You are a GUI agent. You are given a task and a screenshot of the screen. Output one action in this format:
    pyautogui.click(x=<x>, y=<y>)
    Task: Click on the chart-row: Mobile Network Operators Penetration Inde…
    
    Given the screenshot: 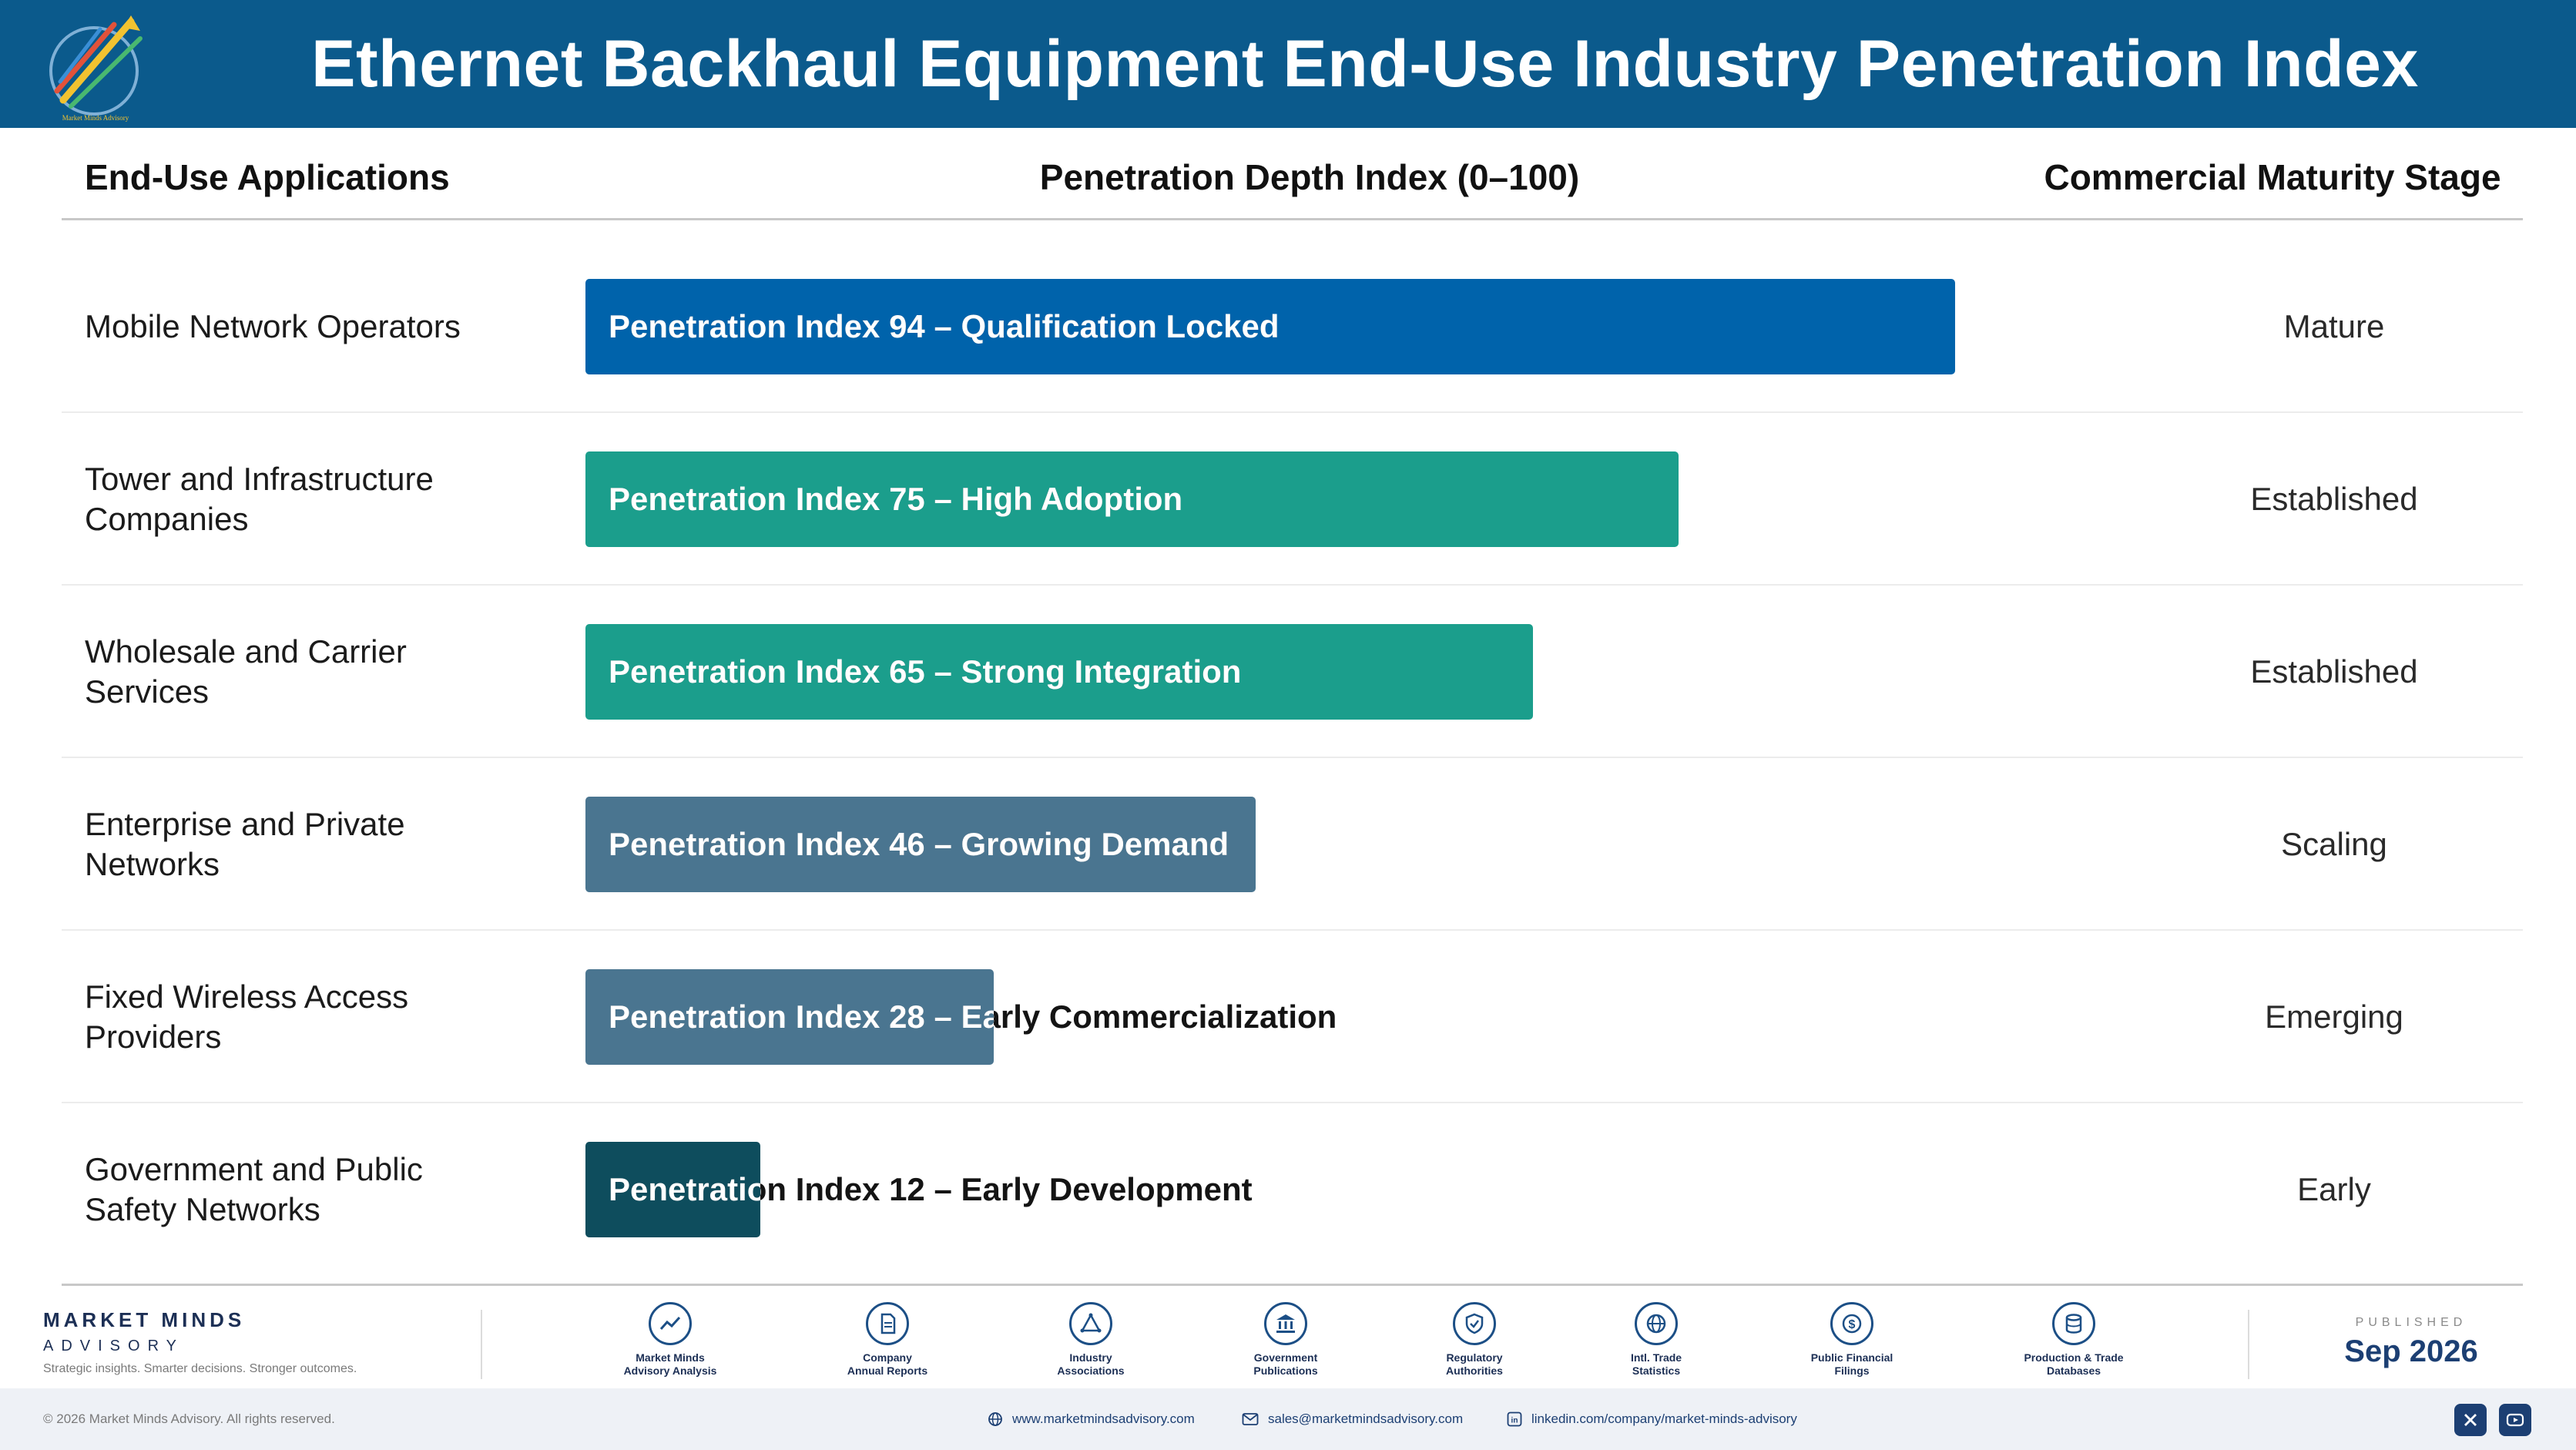 What is the action you would take?
    pyautogui.click(x=1292, y=326)
    